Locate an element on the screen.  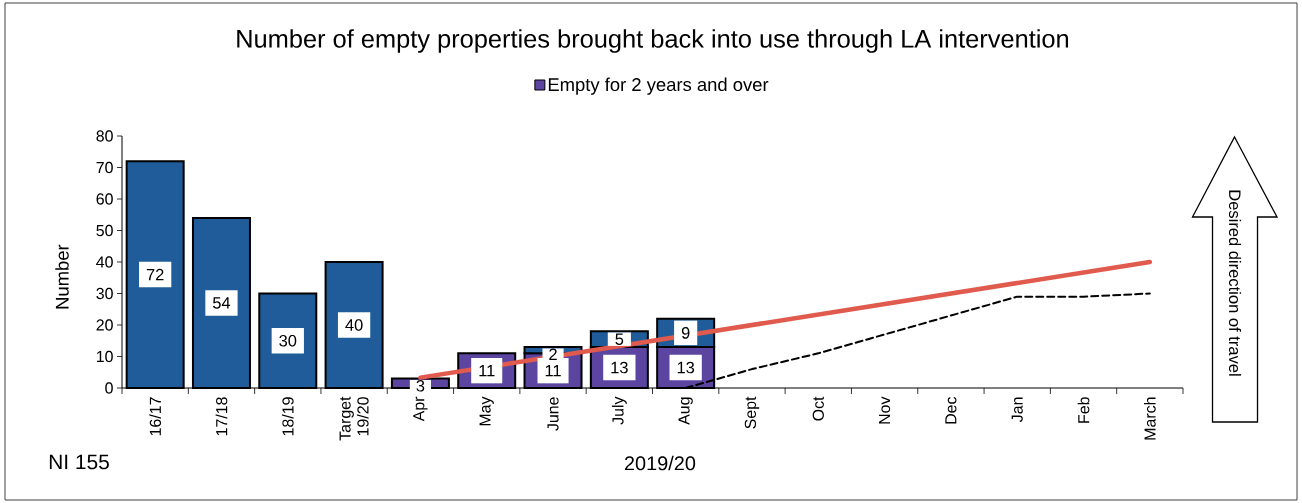
y-tick-label: 30 is located at coordinates (104, 293).